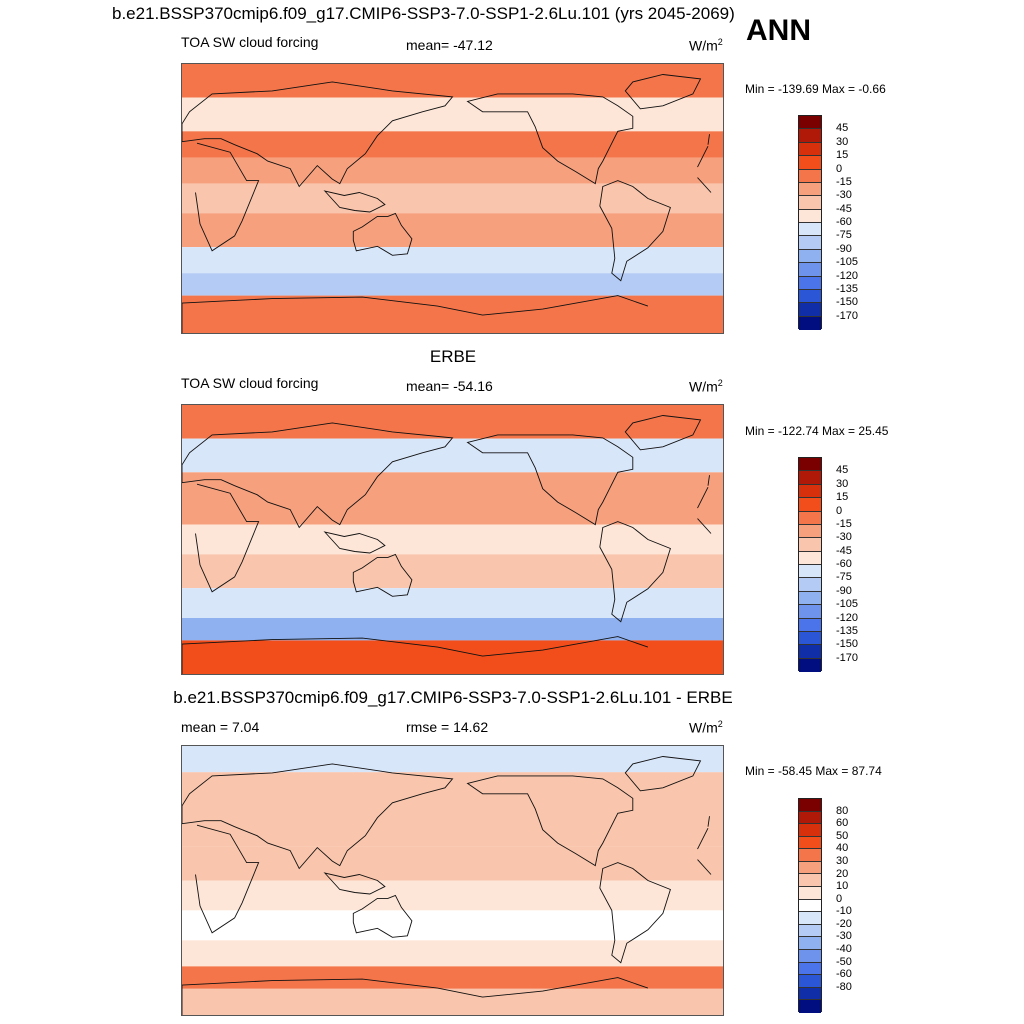  I want to click on coastline-australia, so click(382, 575).